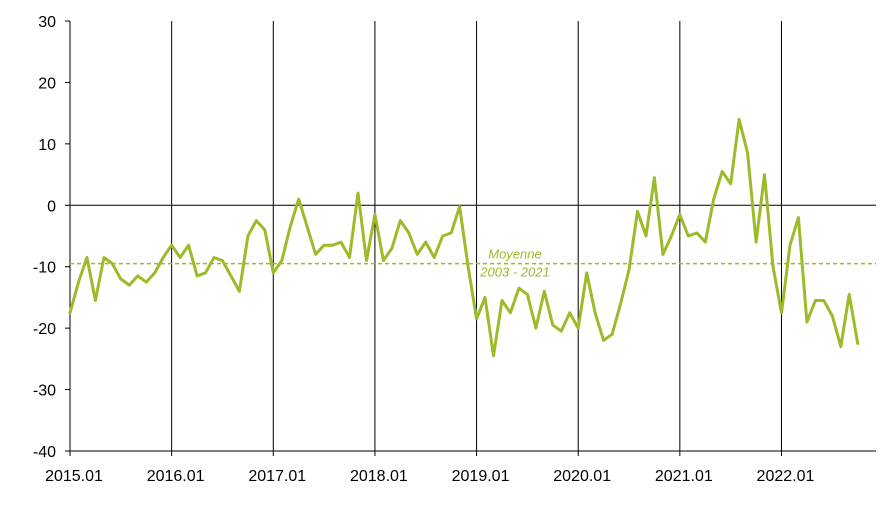 This screenshot has width=890, height=511. What do you see at coordinates (44, 329) in the screenshot?
I see `y-tick-label: -20` at bounding box center [44, 329].